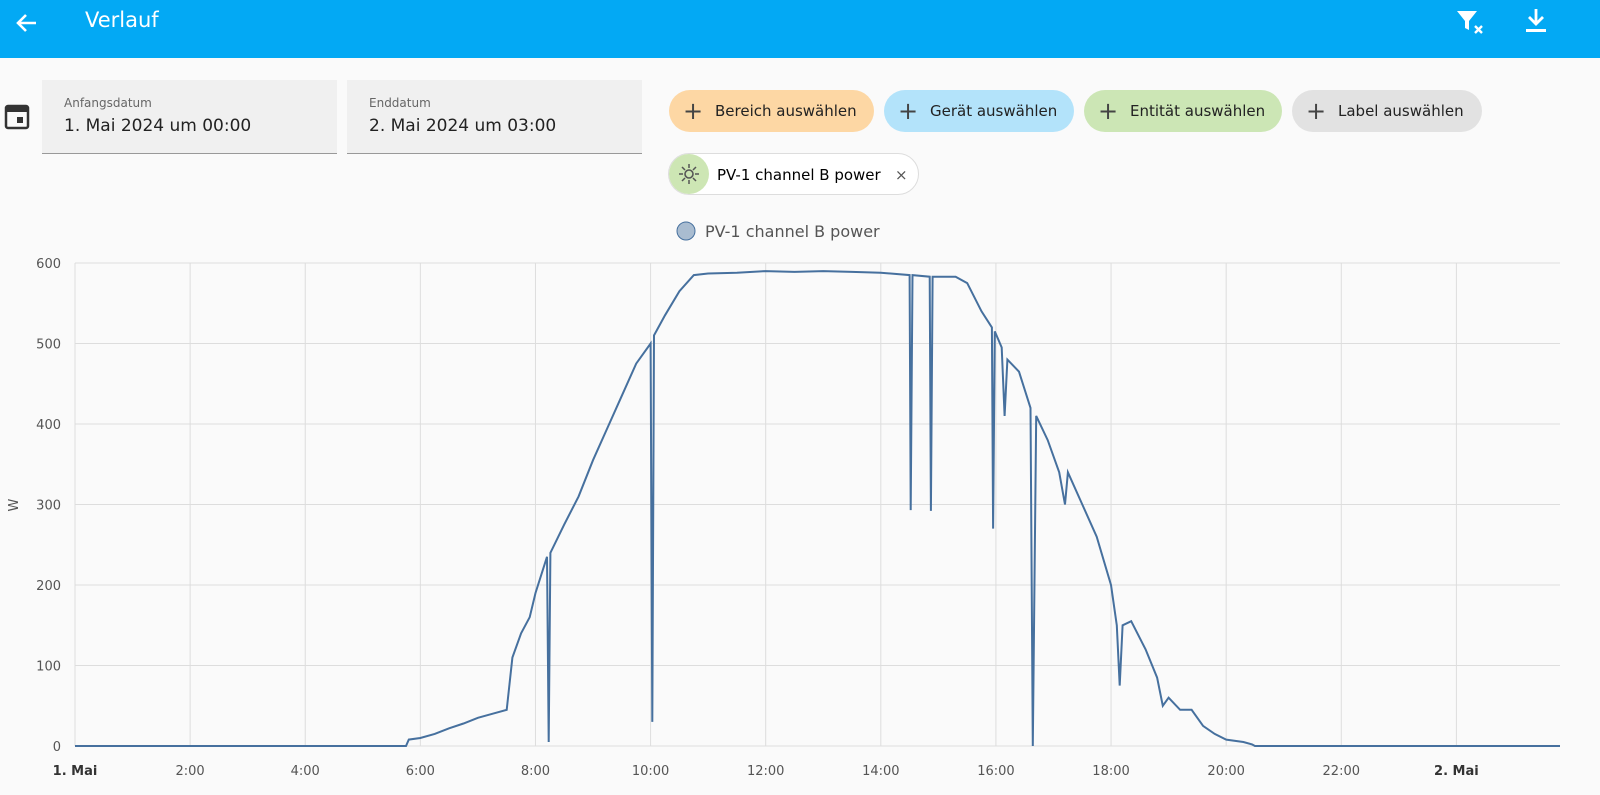  What do you see at coordinates (1401, 111) in the screenshot?
I see `chip-label: Label auswählen` at bounding box center [1401, 111].